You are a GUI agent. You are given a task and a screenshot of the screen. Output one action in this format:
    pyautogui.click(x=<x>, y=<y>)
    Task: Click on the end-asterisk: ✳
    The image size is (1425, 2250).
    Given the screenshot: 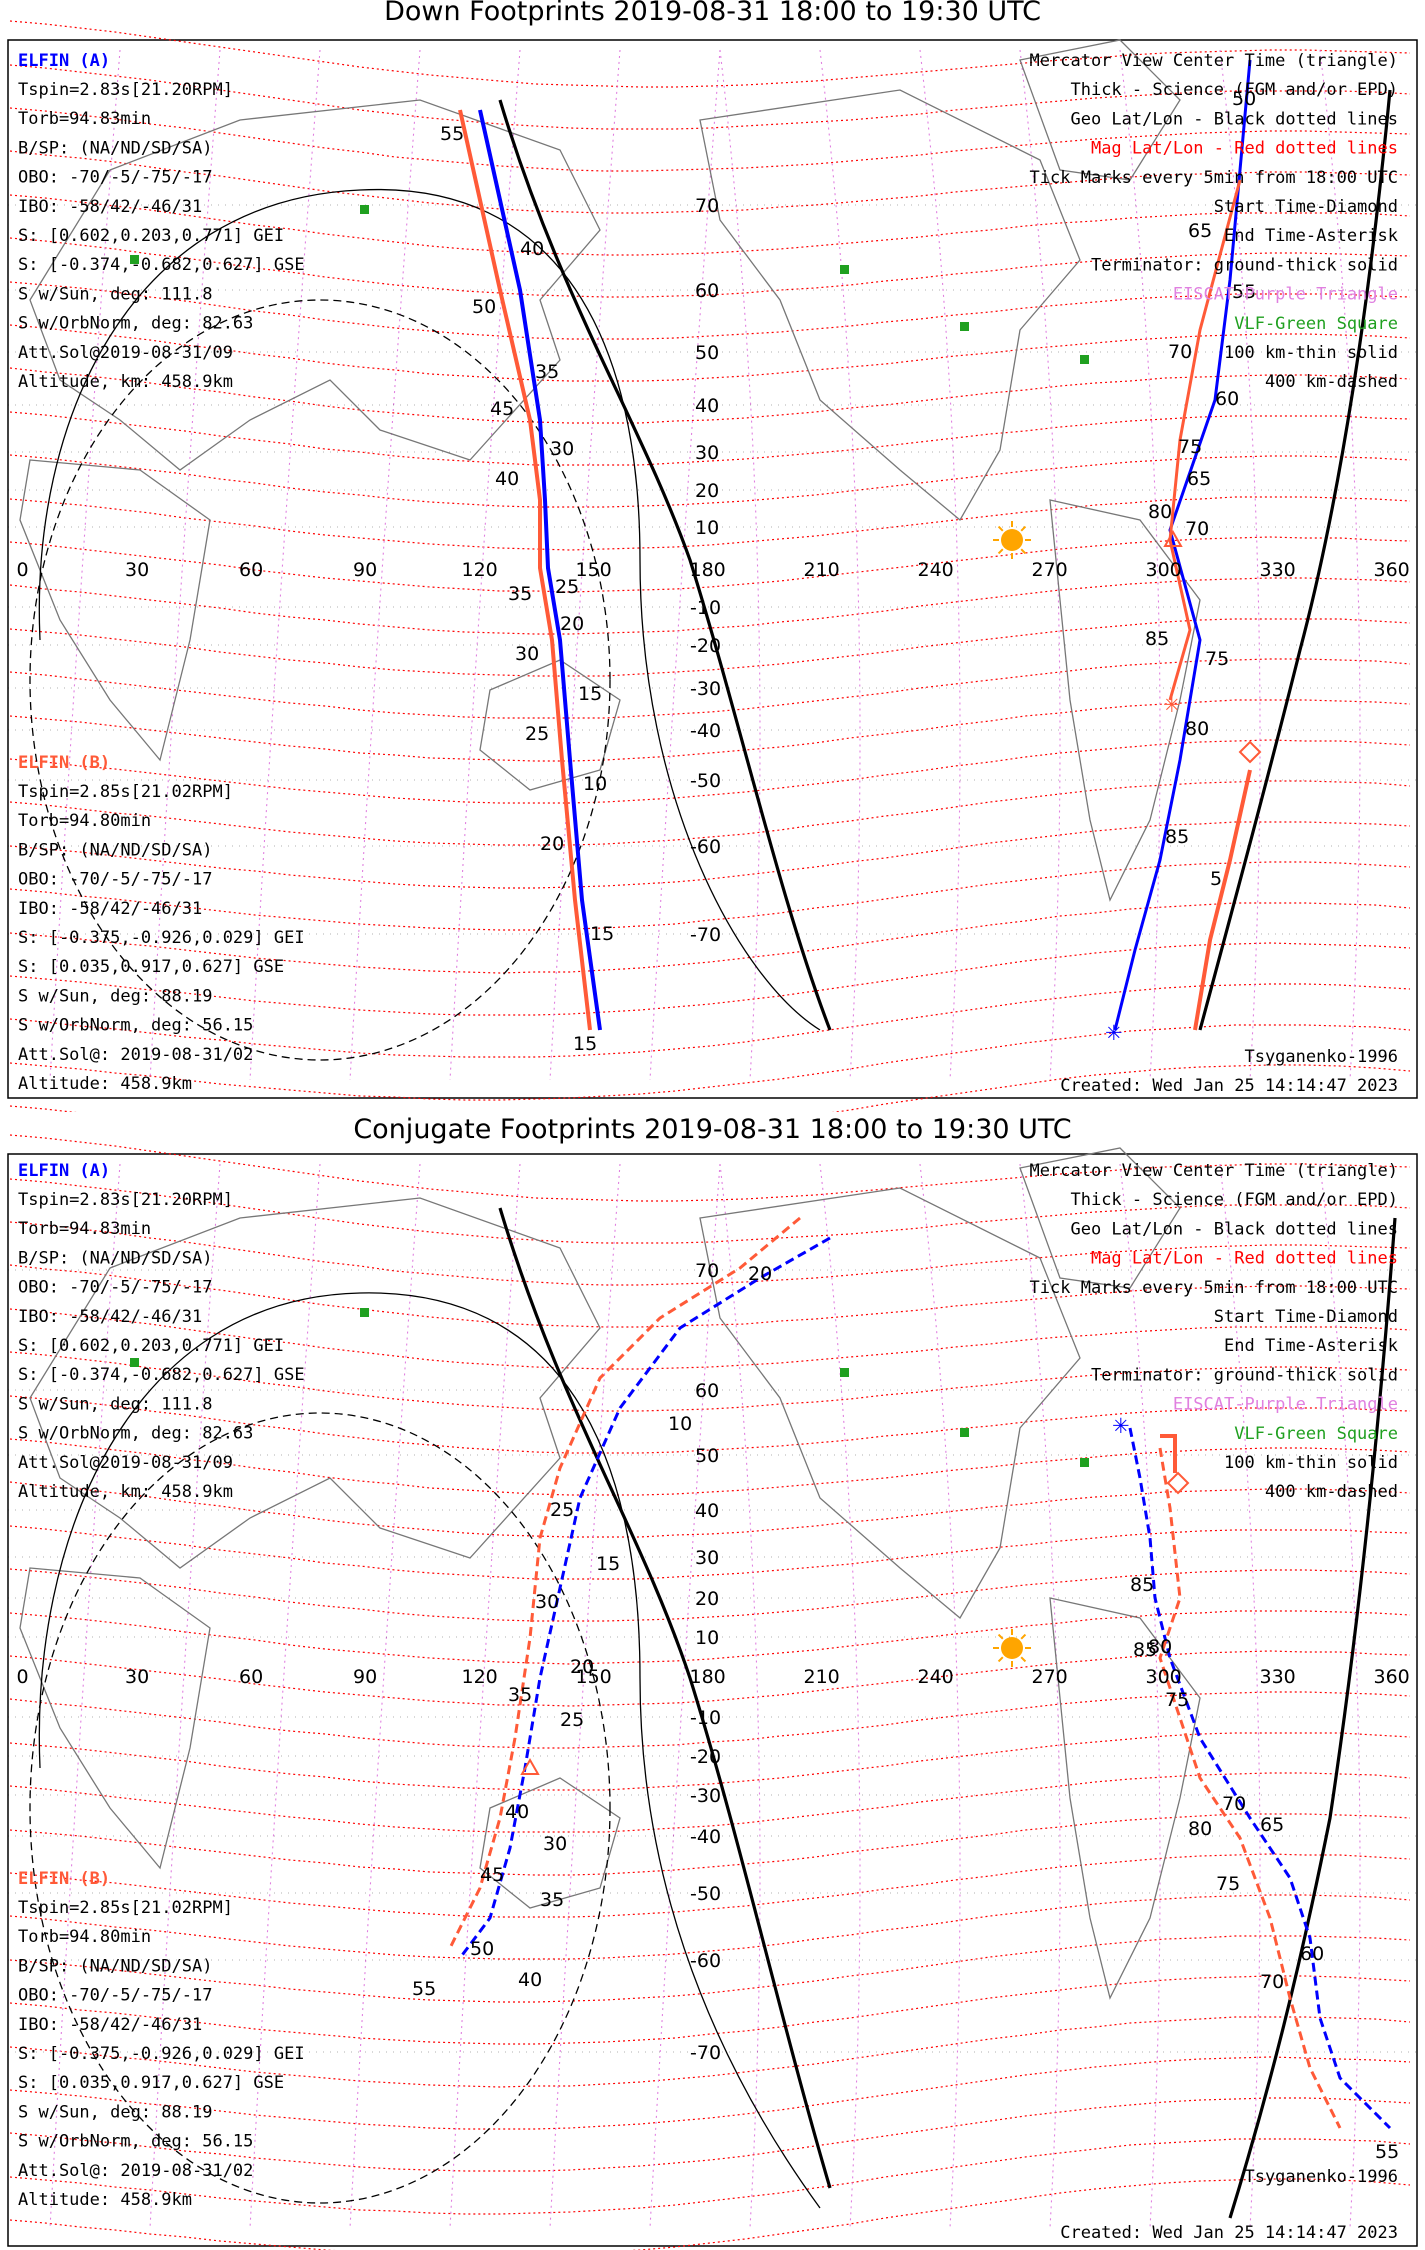 What is the action you would take?
    pyautogui.click(x=1121, y=1426)
    